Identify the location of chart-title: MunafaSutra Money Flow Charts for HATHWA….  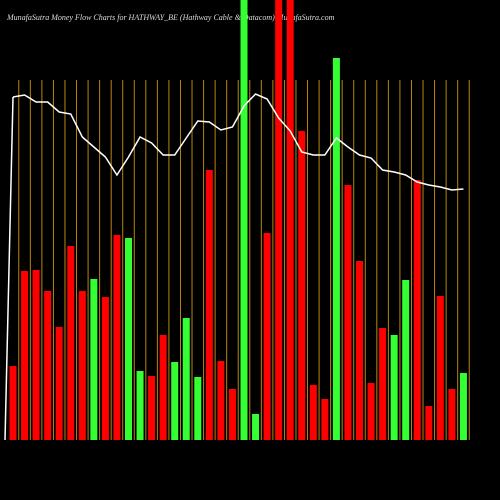
(170, 17).